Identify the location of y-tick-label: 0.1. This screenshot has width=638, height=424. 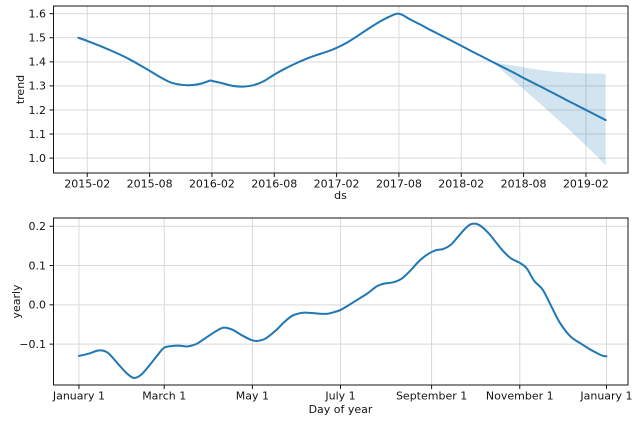
(38, 265).